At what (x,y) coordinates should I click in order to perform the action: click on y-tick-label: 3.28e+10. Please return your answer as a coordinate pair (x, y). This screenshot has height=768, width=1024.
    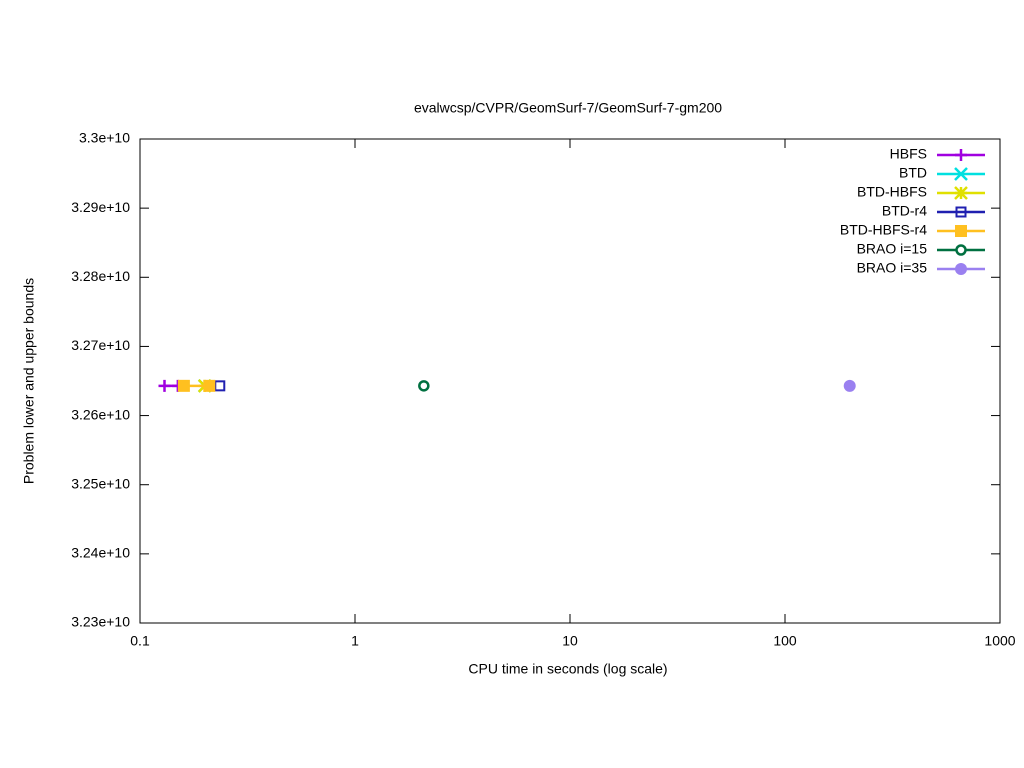
    Looking at the image, I should click on (100, 276).